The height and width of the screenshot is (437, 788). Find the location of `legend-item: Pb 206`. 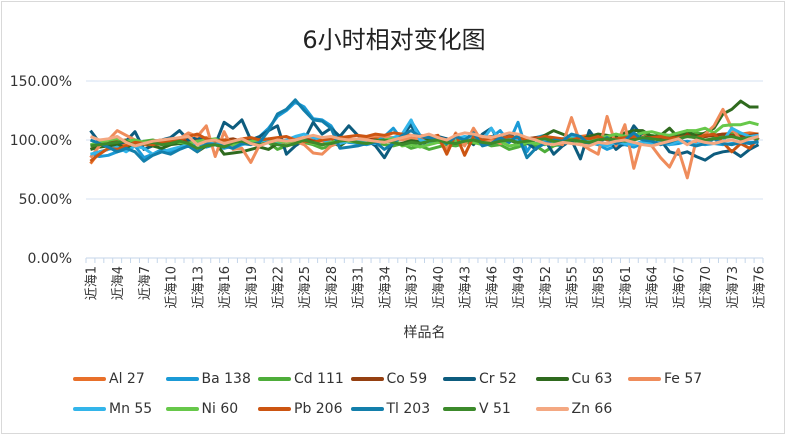

legend-item: Pb 206 is located at coordinates (300, 409).